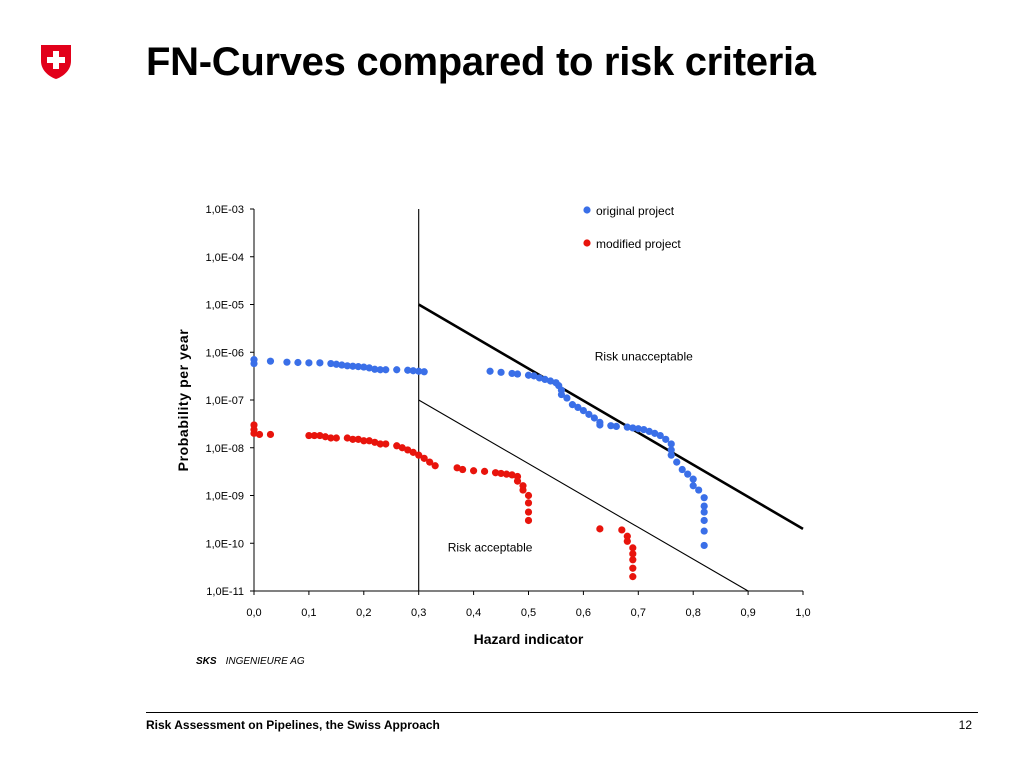  I want to click on x-tick-label: 1,0, so click(802, 613).